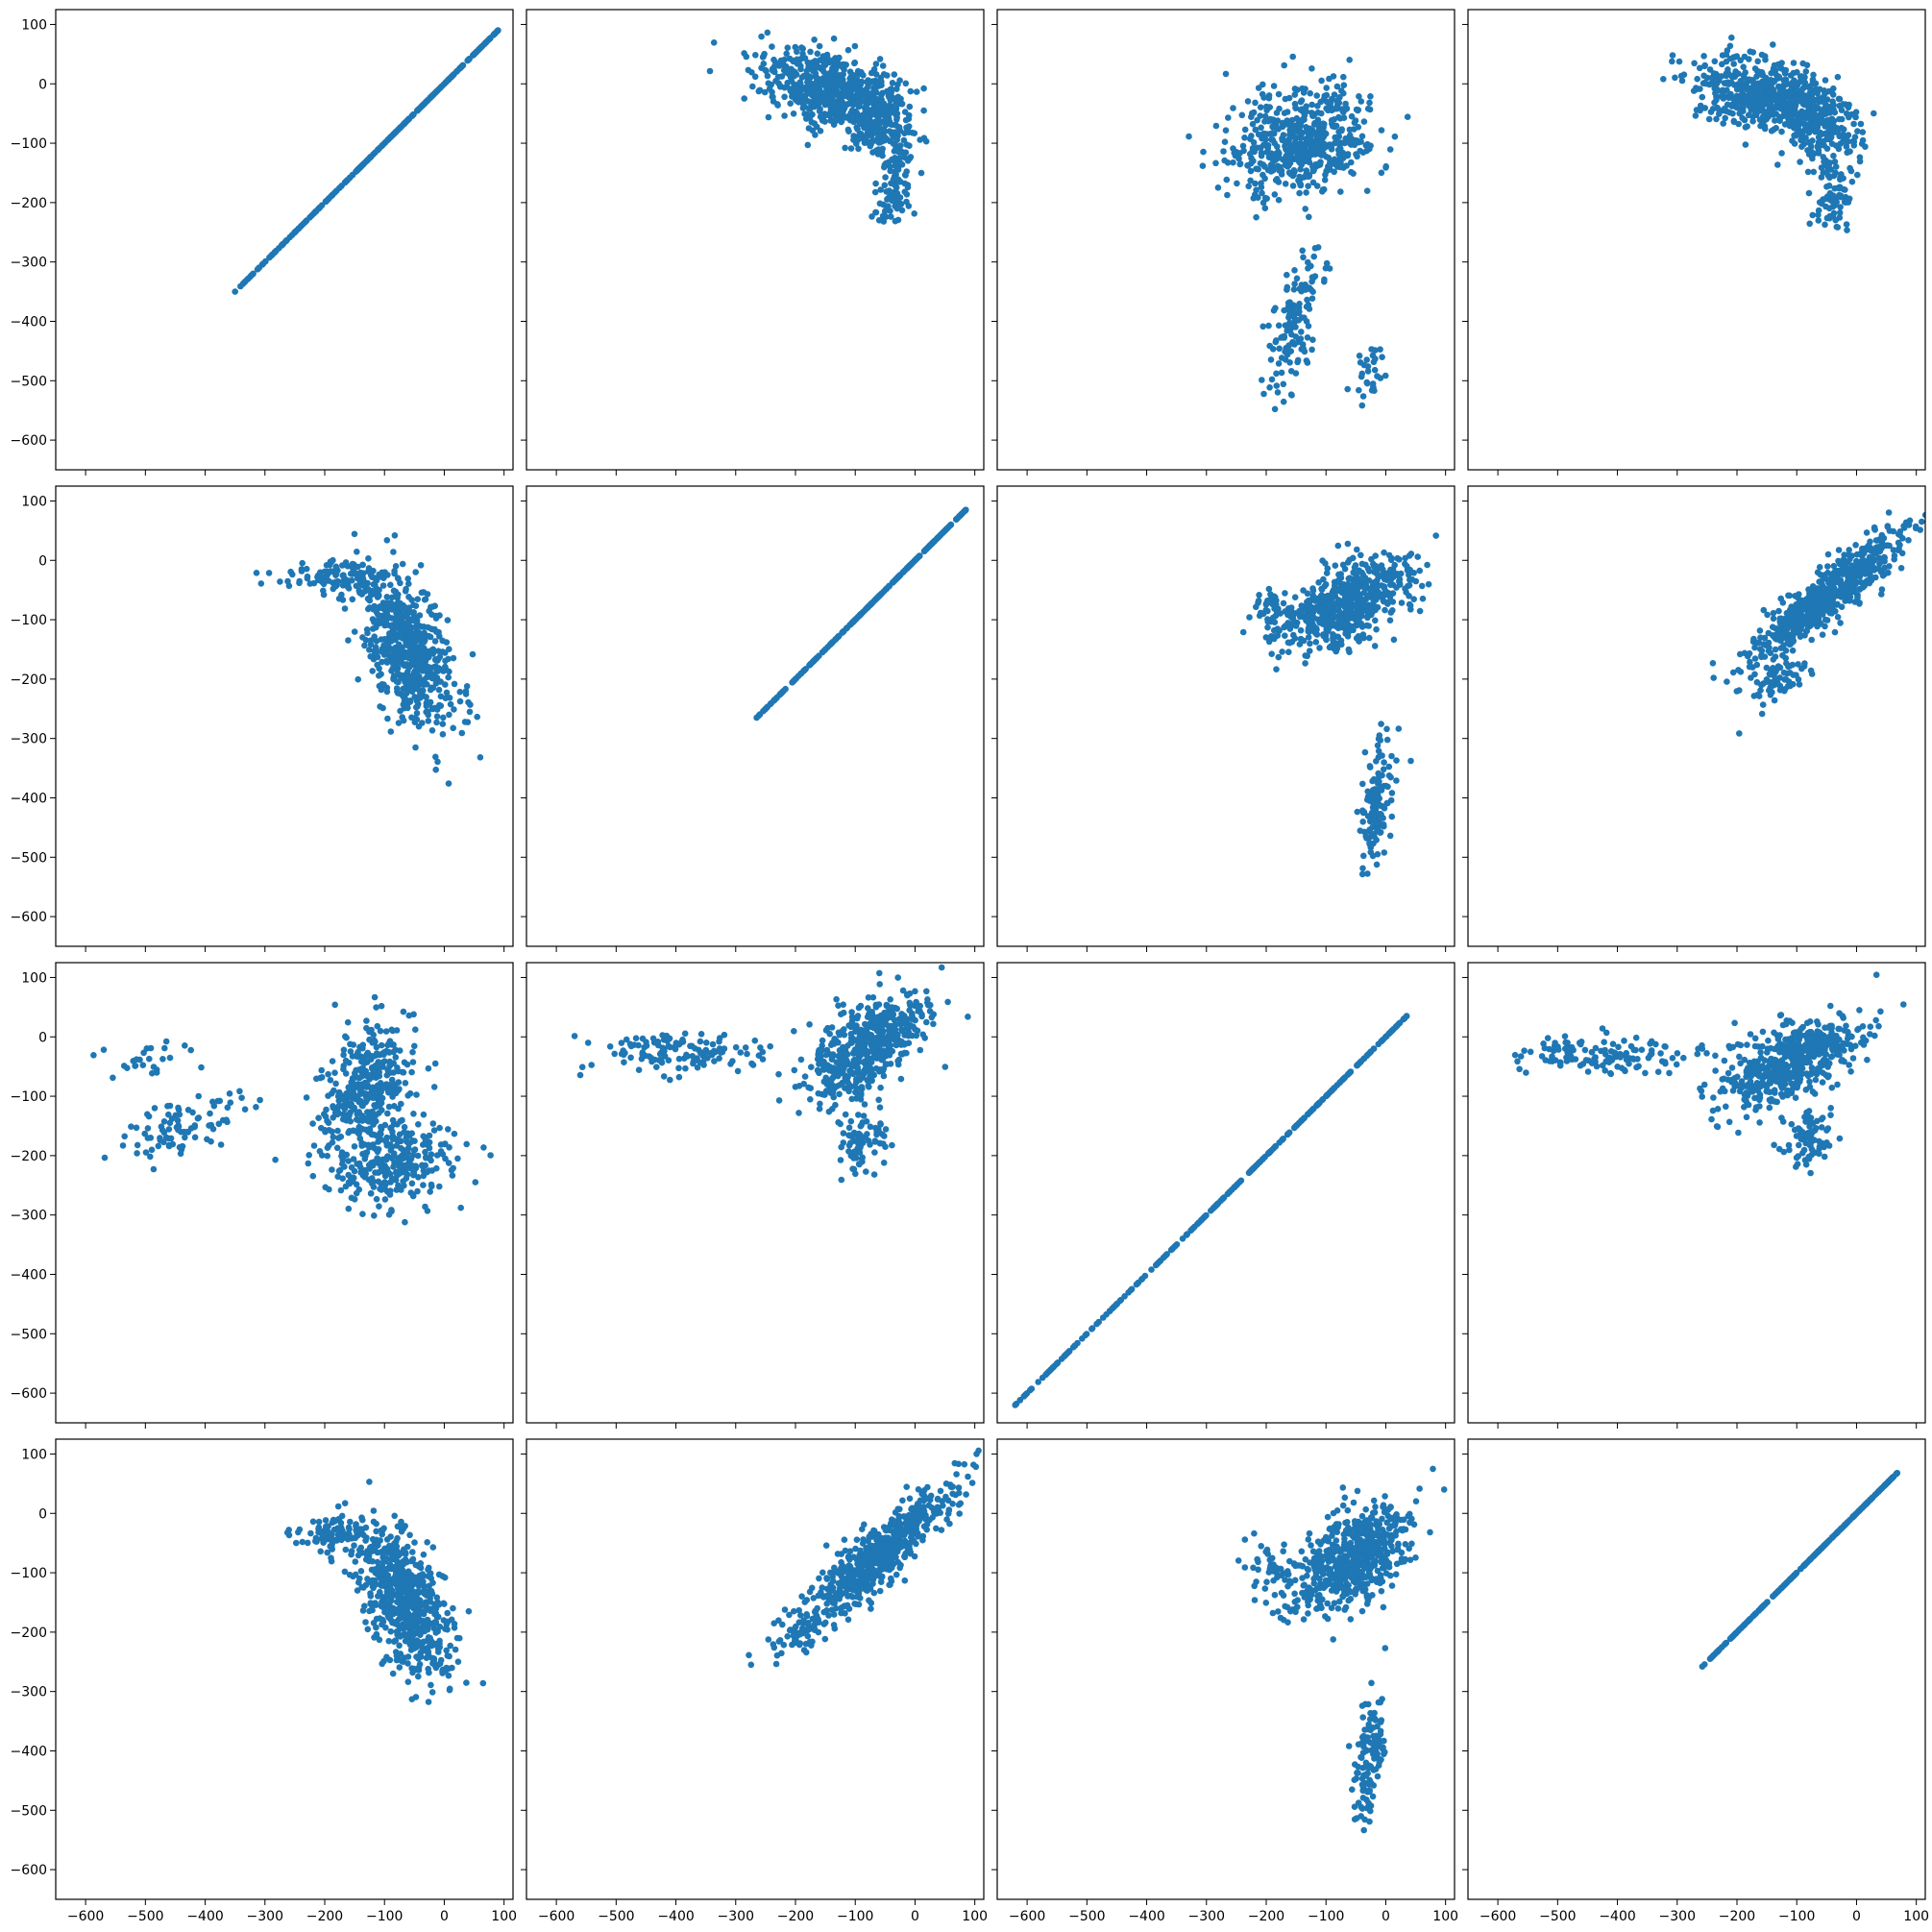  I want to click on y-tick-label: −300, so click(29, 263).